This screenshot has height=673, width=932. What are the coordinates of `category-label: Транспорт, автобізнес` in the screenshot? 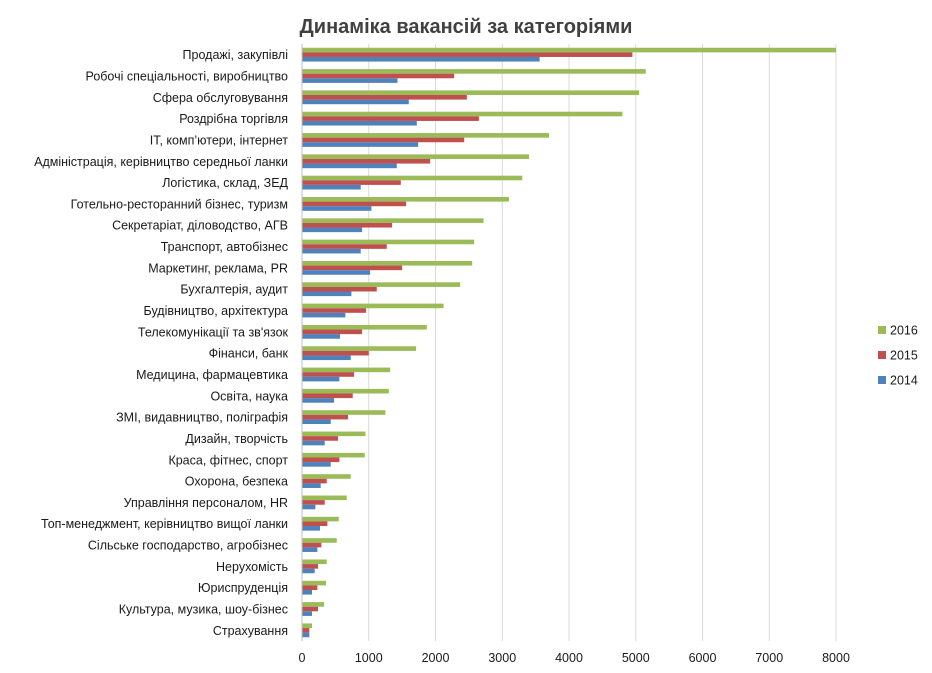 It's located at (224, 247).